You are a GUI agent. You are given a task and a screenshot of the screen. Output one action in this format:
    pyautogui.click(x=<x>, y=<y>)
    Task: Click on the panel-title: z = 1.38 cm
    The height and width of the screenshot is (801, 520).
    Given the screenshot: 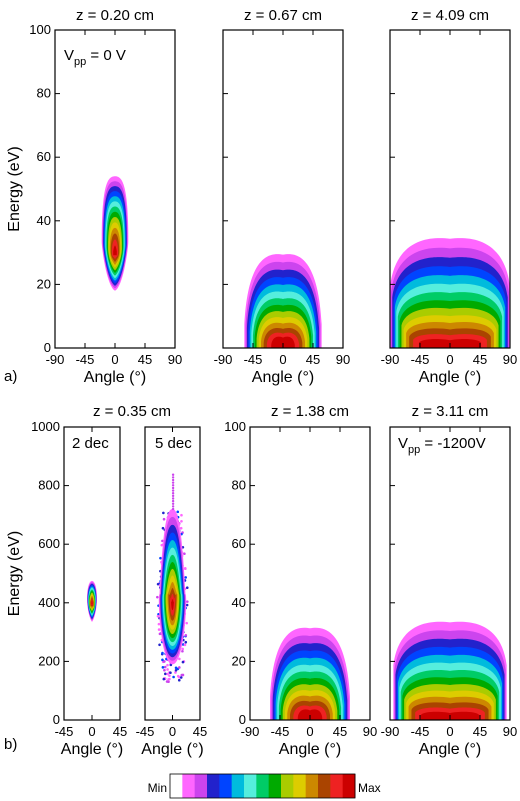 What is the action you would take?
    pyautogui.click(x=310, y=411)
    